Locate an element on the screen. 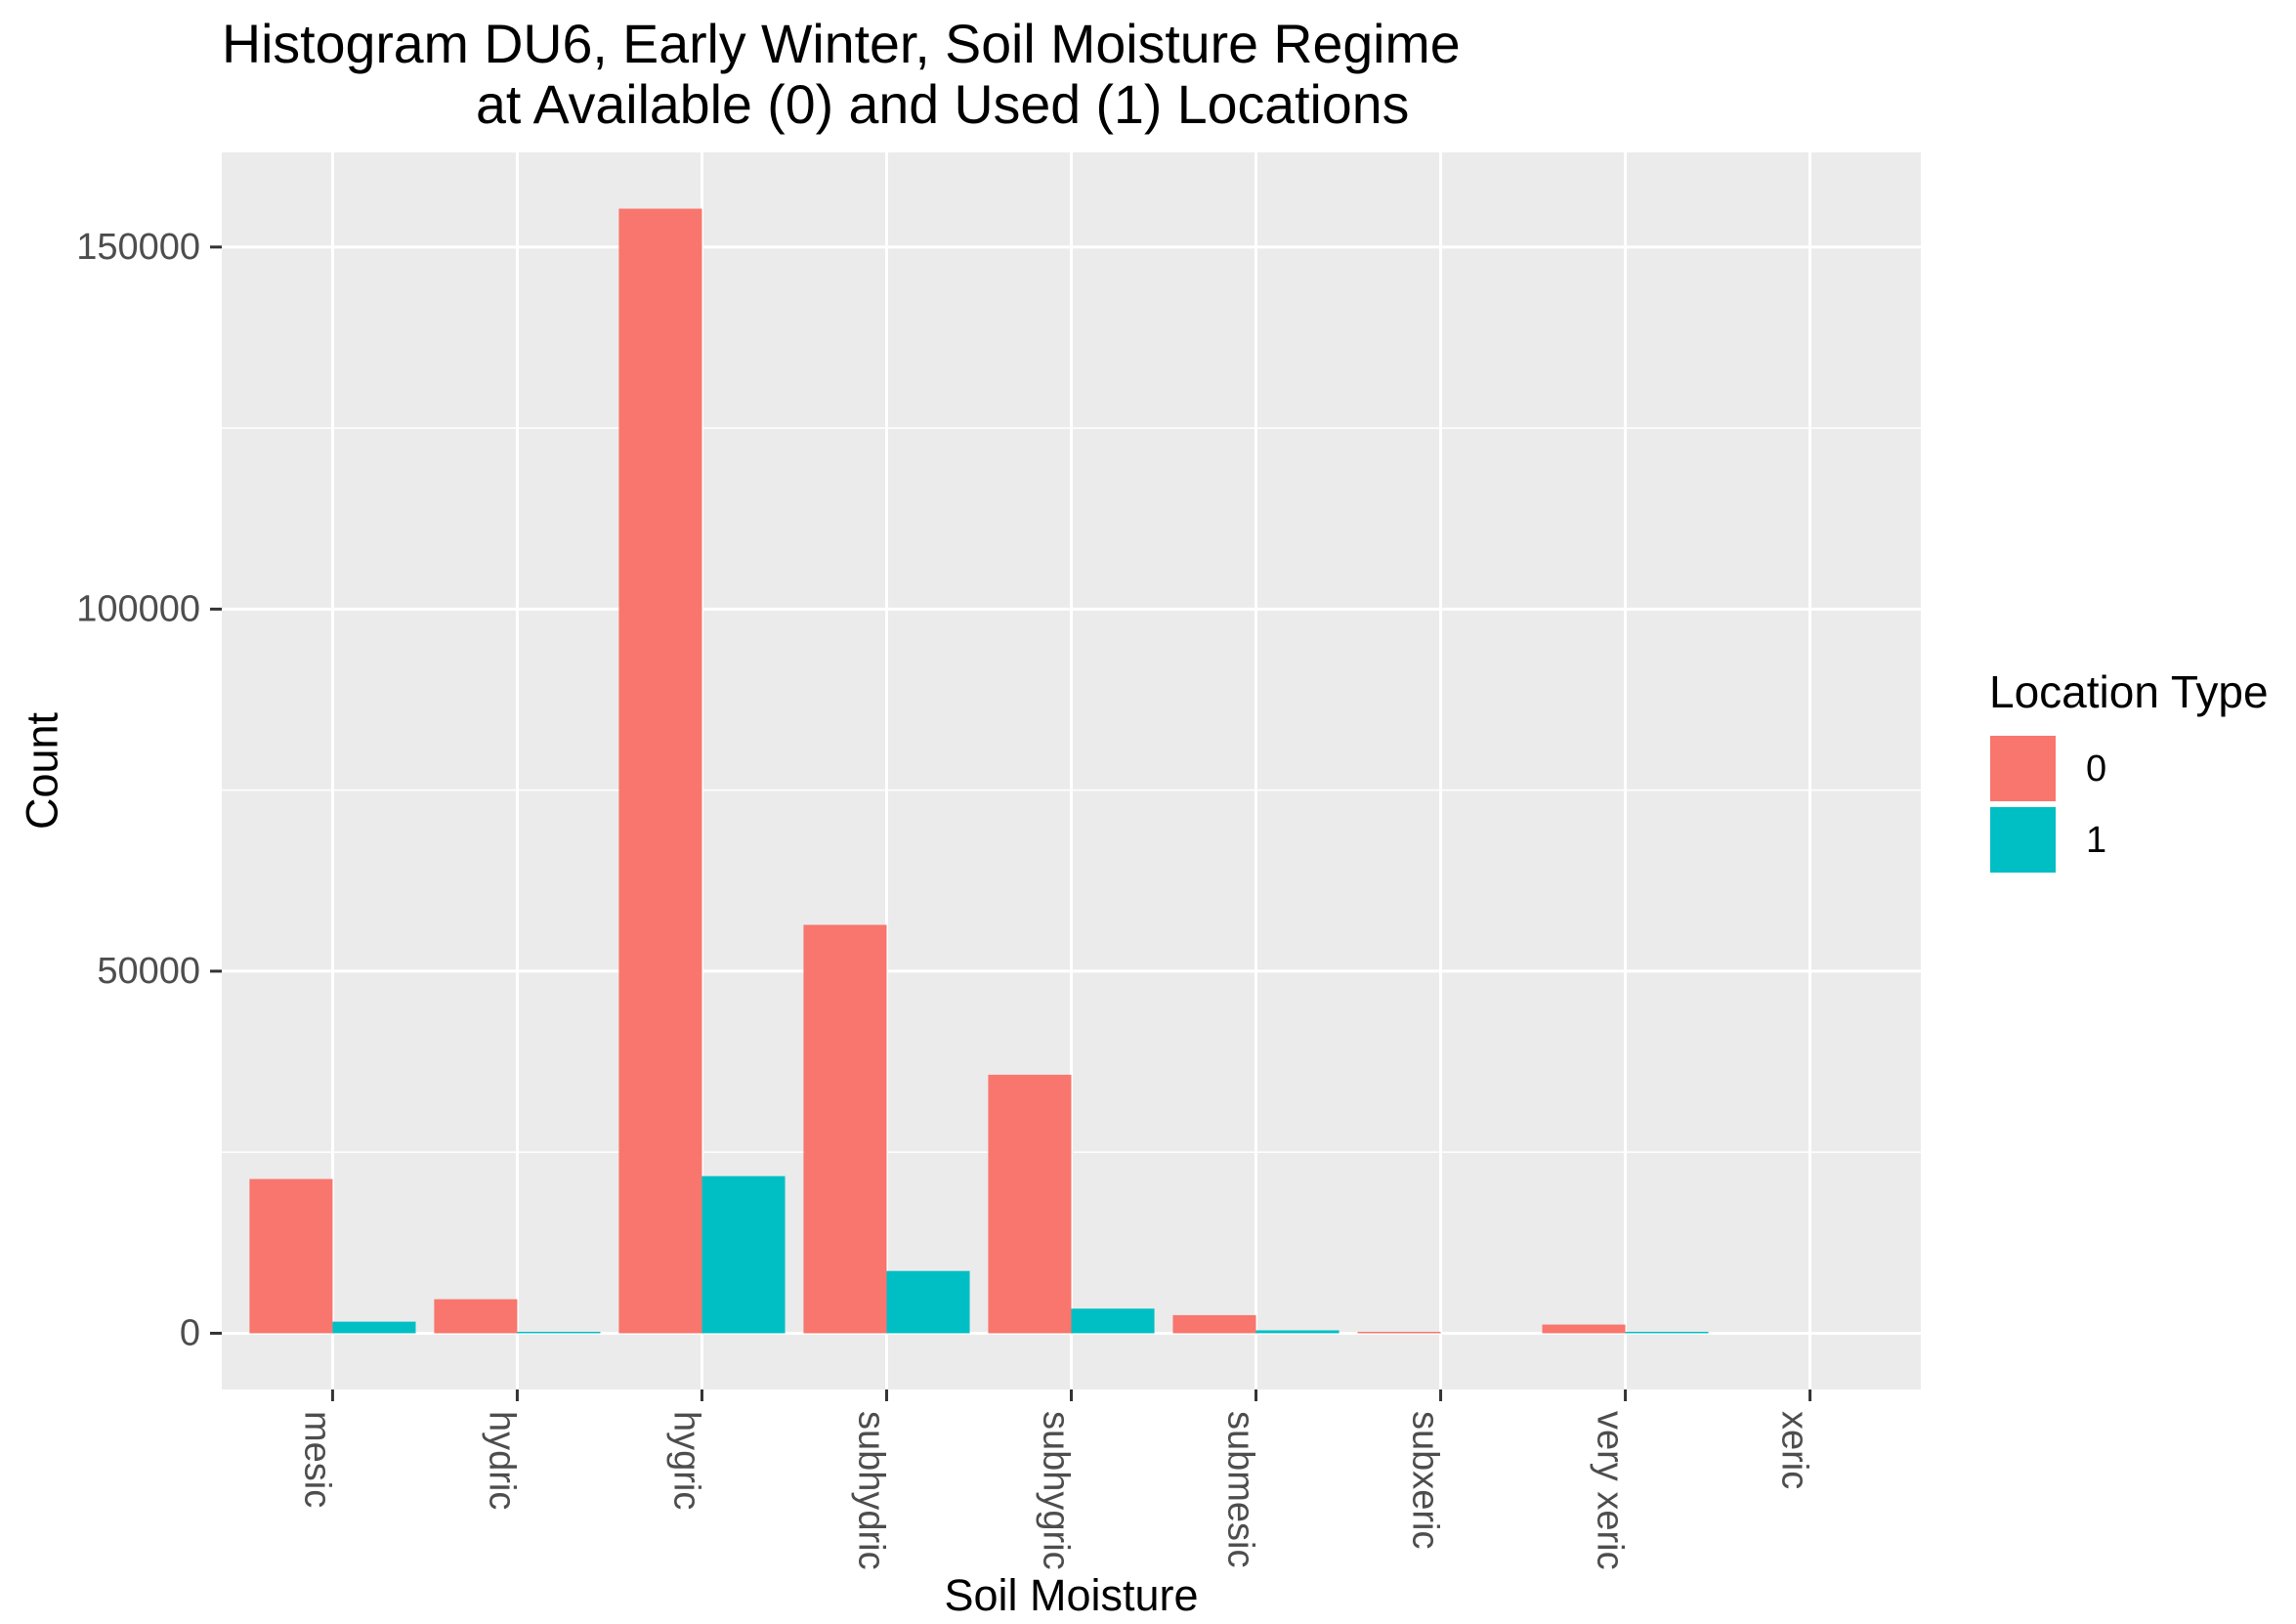  bar-series-1-submesic is located at coordinates (1297, 1332).